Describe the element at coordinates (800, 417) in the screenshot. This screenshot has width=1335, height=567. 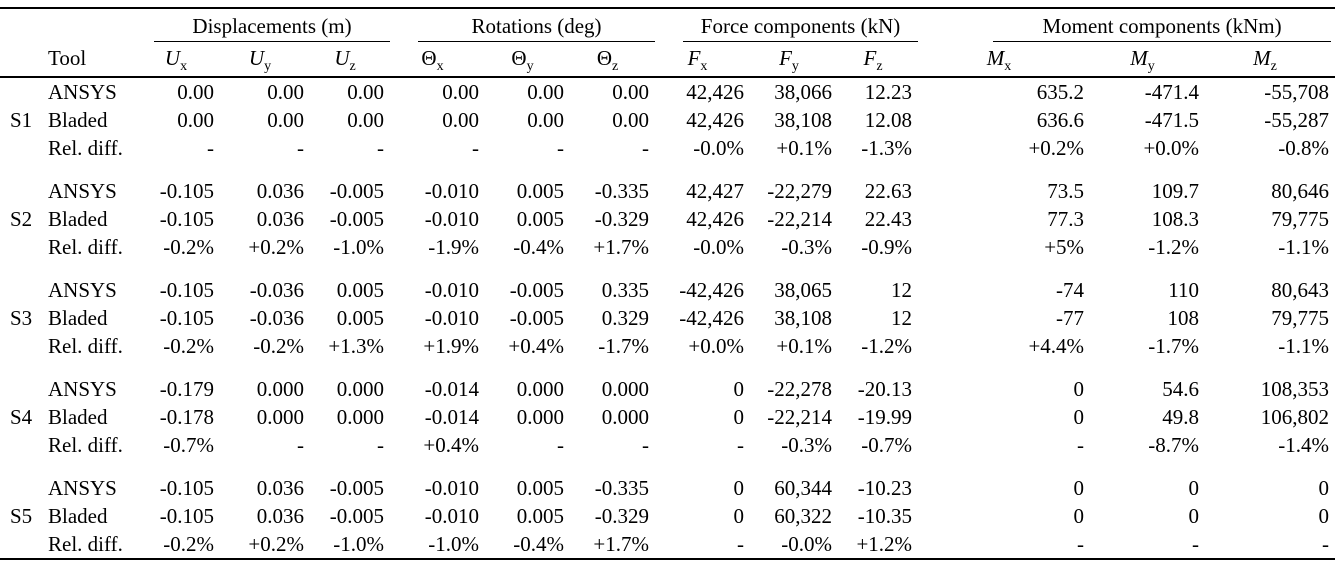
I see `value-cell: -22,214` at that location.